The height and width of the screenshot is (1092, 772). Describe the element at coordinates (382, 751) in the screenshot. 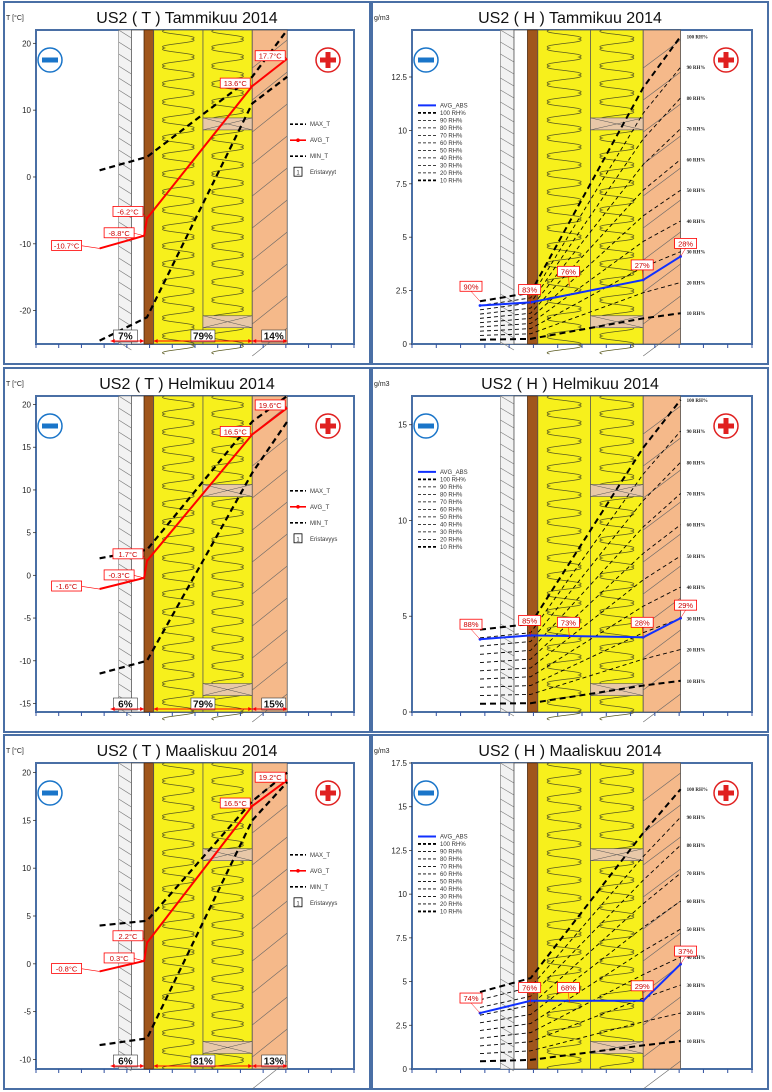

I see `axis-unit-label: g/m3` at that location.